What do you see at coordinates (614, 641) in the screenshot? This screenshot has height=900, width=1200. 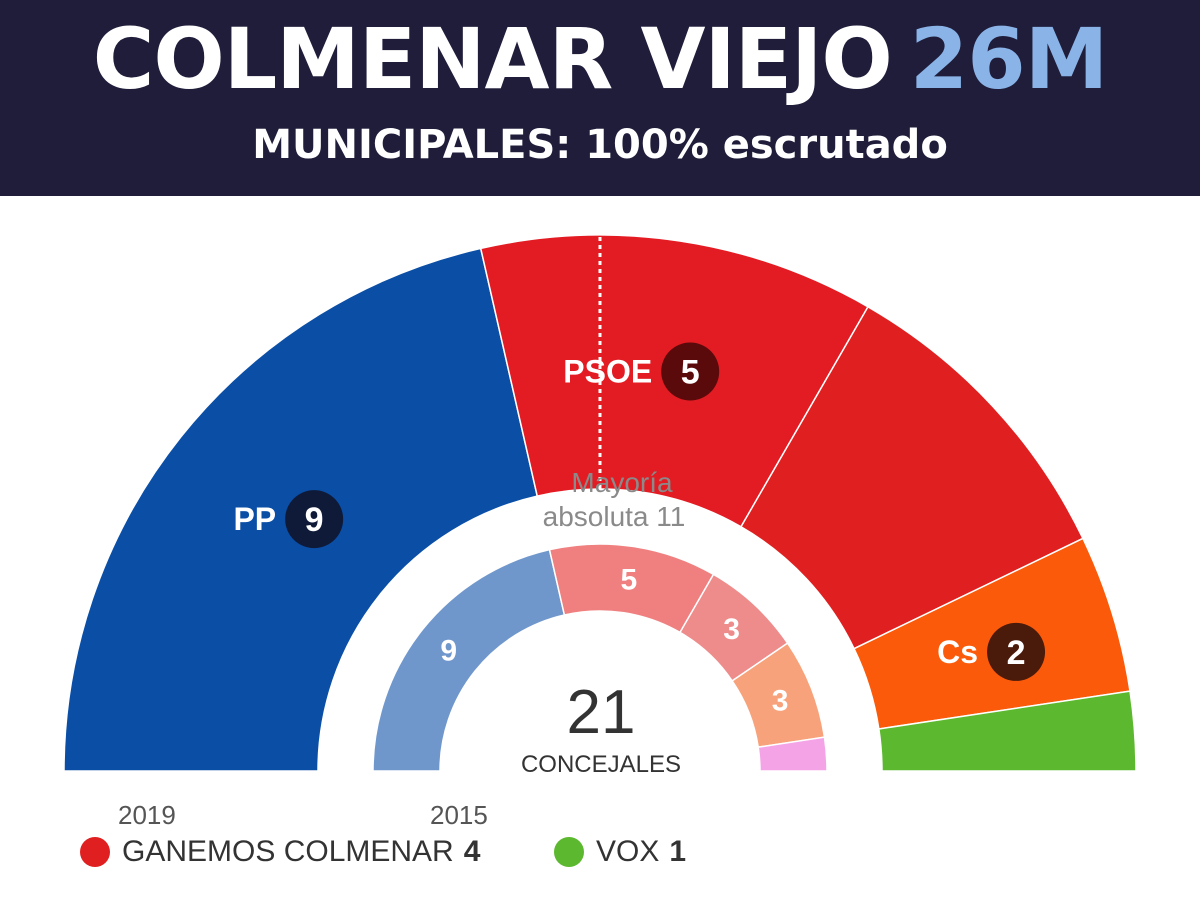 I see `inner-ring-labels: 9 5 3 3` at bounding box center [614, 641].